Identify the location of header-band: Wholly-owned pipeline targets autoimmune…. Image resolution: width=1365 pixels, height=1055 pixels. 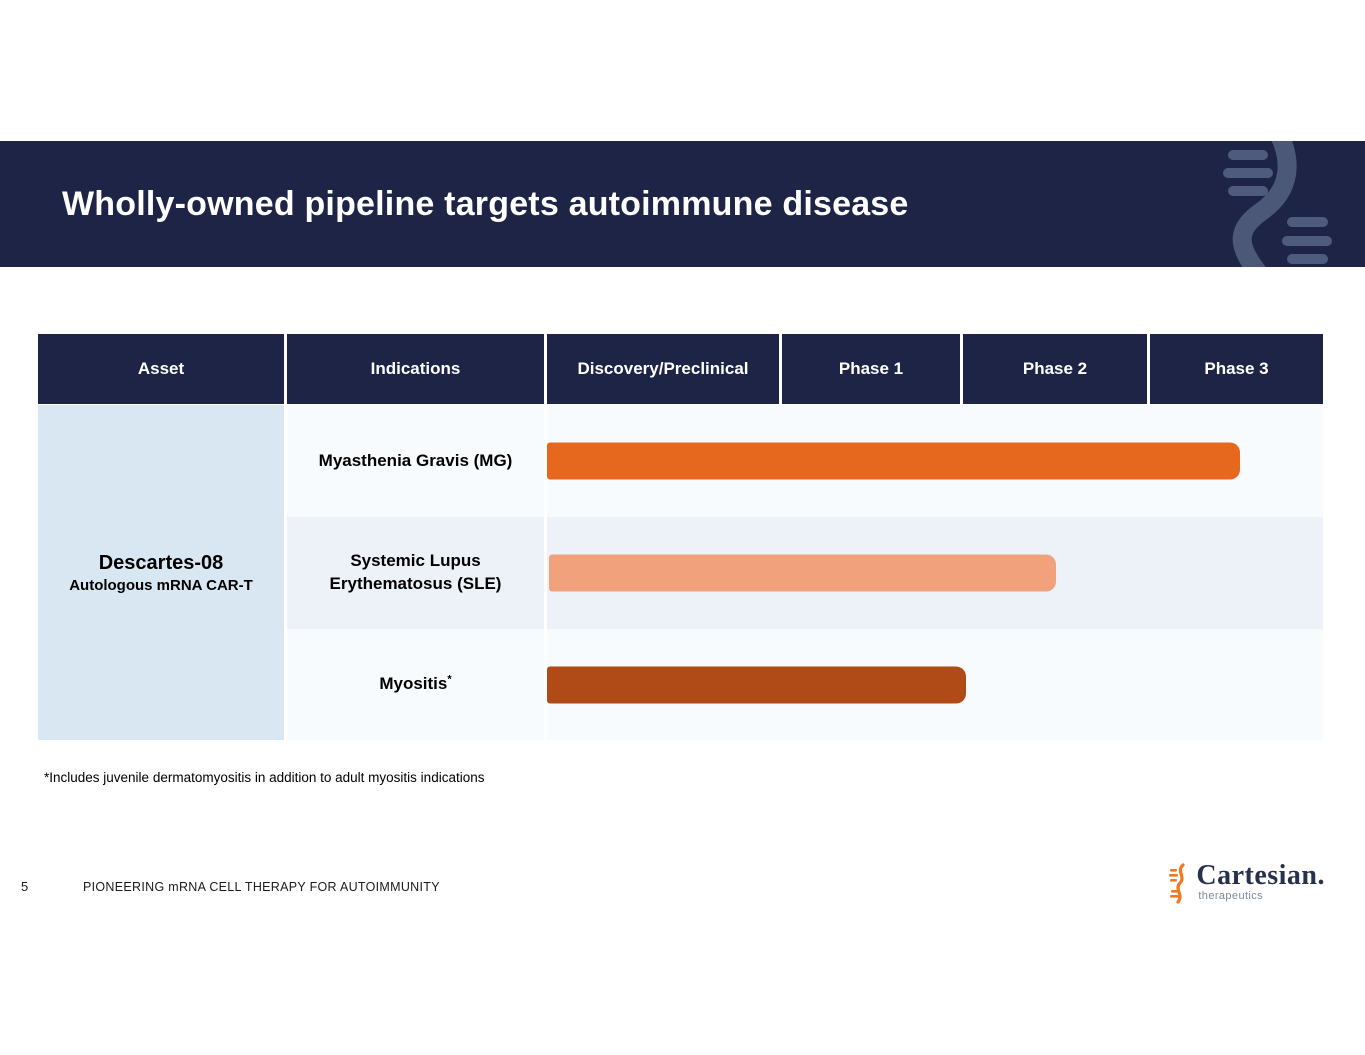
(682, 204).